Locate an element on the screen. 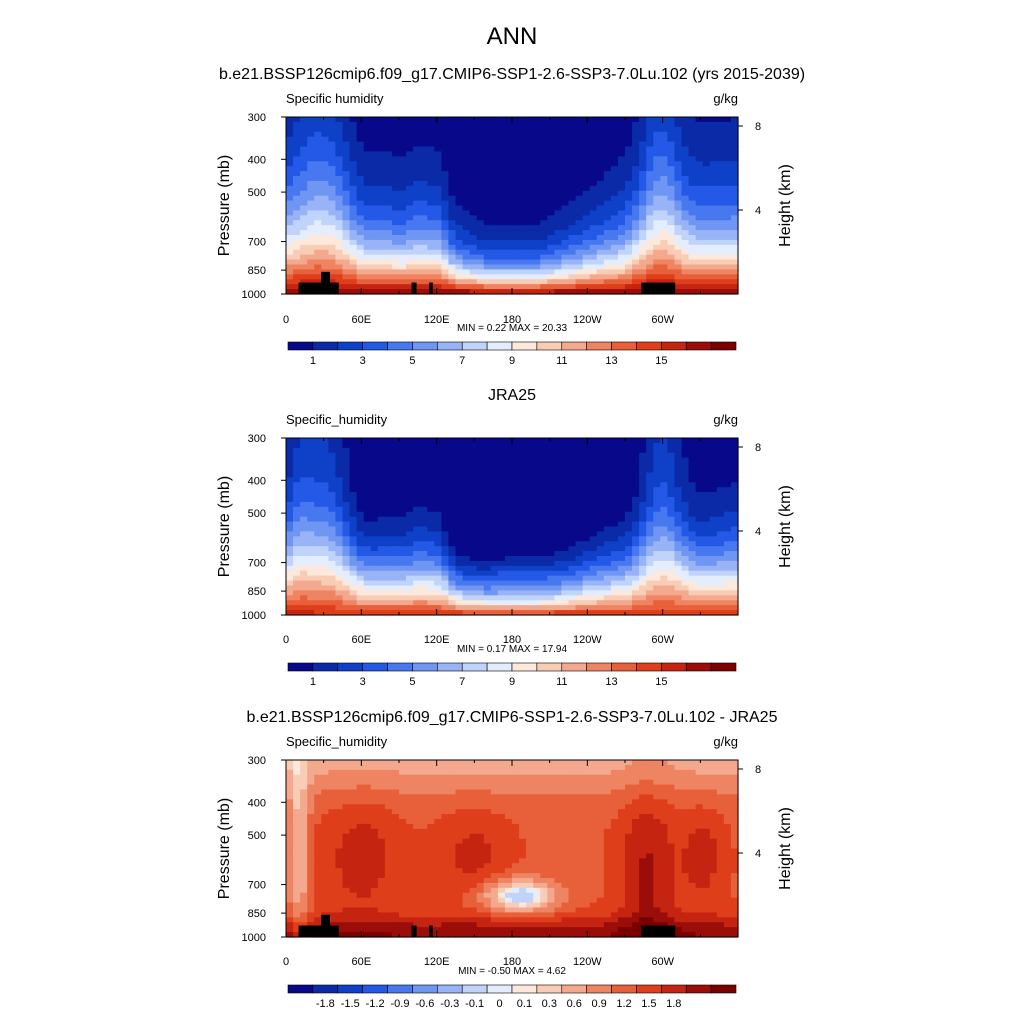 The width and height of the screenshot is (1024, 1024). colorbar-box is located at coordinates (350, 346).